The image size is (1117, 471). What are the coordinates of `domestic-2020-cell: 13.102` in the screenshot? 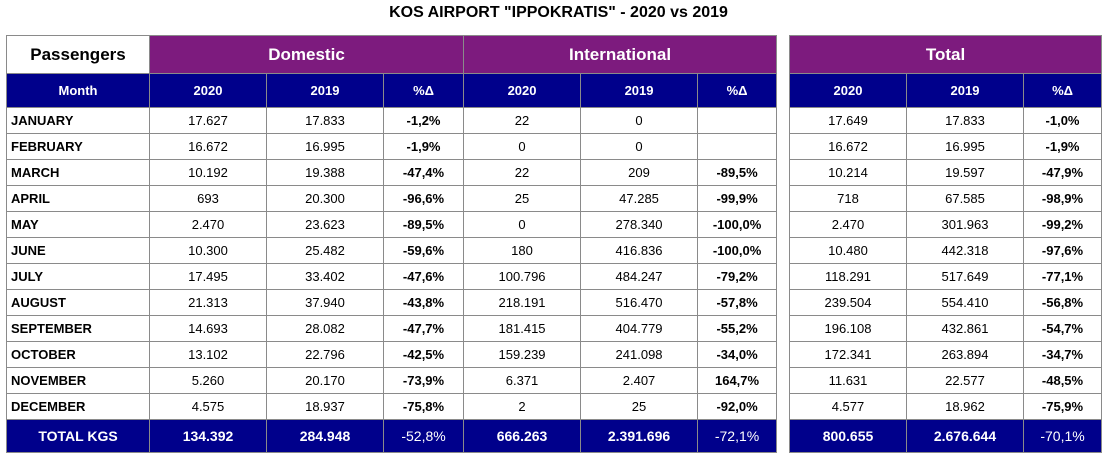 It's located at (208, 354).